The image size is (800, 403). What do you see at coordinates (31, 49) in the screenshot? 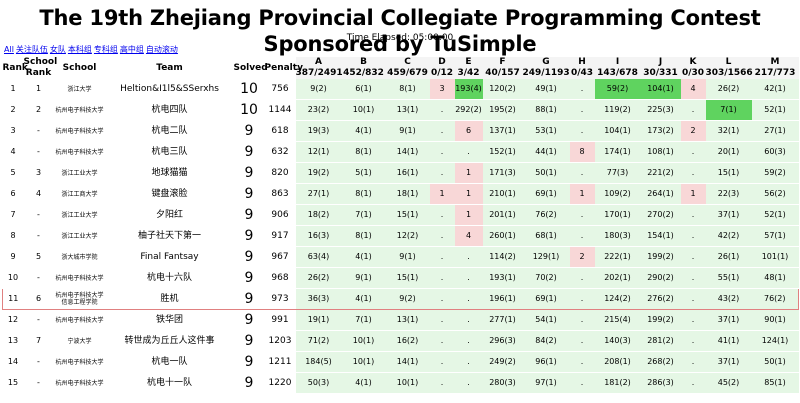
I see `filter-link: 关注队伍` at bounding box center [31, 49].